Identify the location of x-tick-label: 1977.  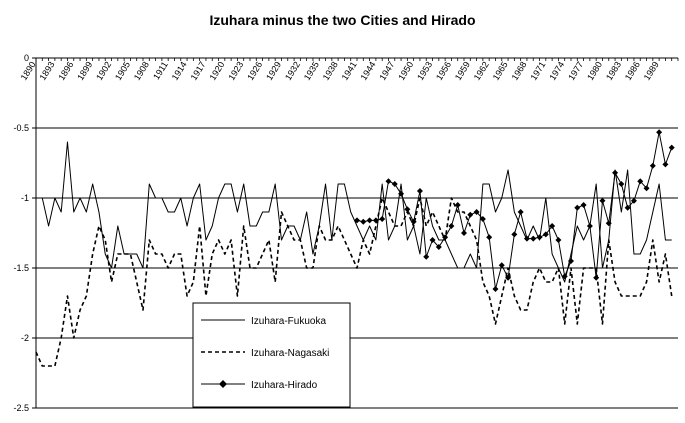
(575, 71).